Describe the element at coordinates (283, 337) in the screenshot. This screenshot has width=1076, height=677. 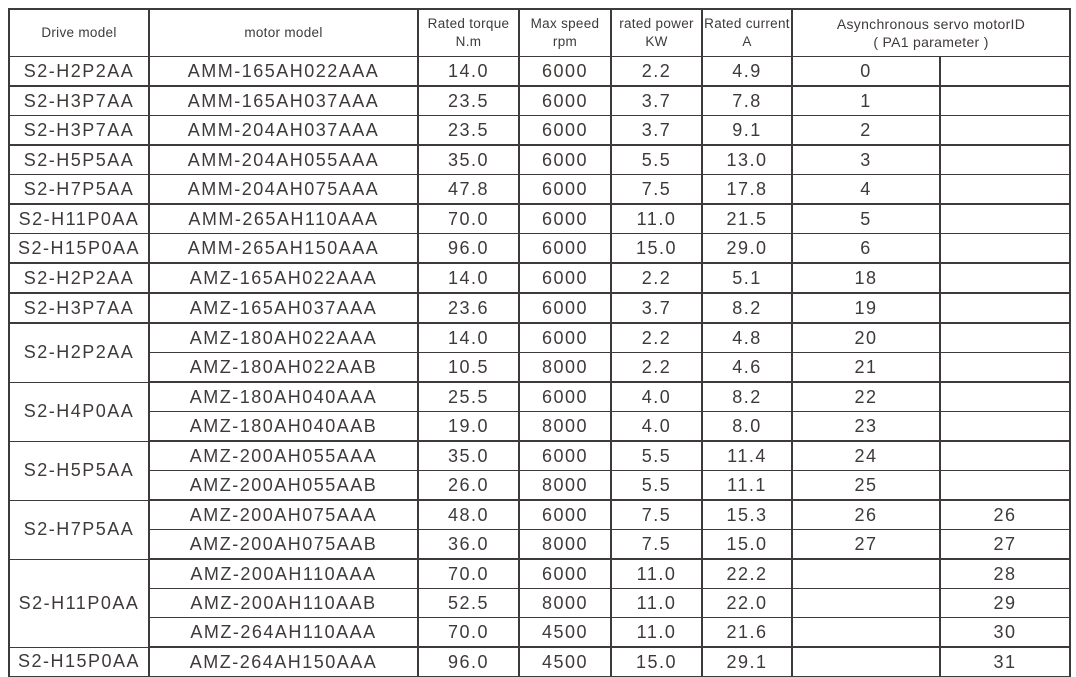
I see `cell-motor: AMZ-180AH022AAA` at that location.